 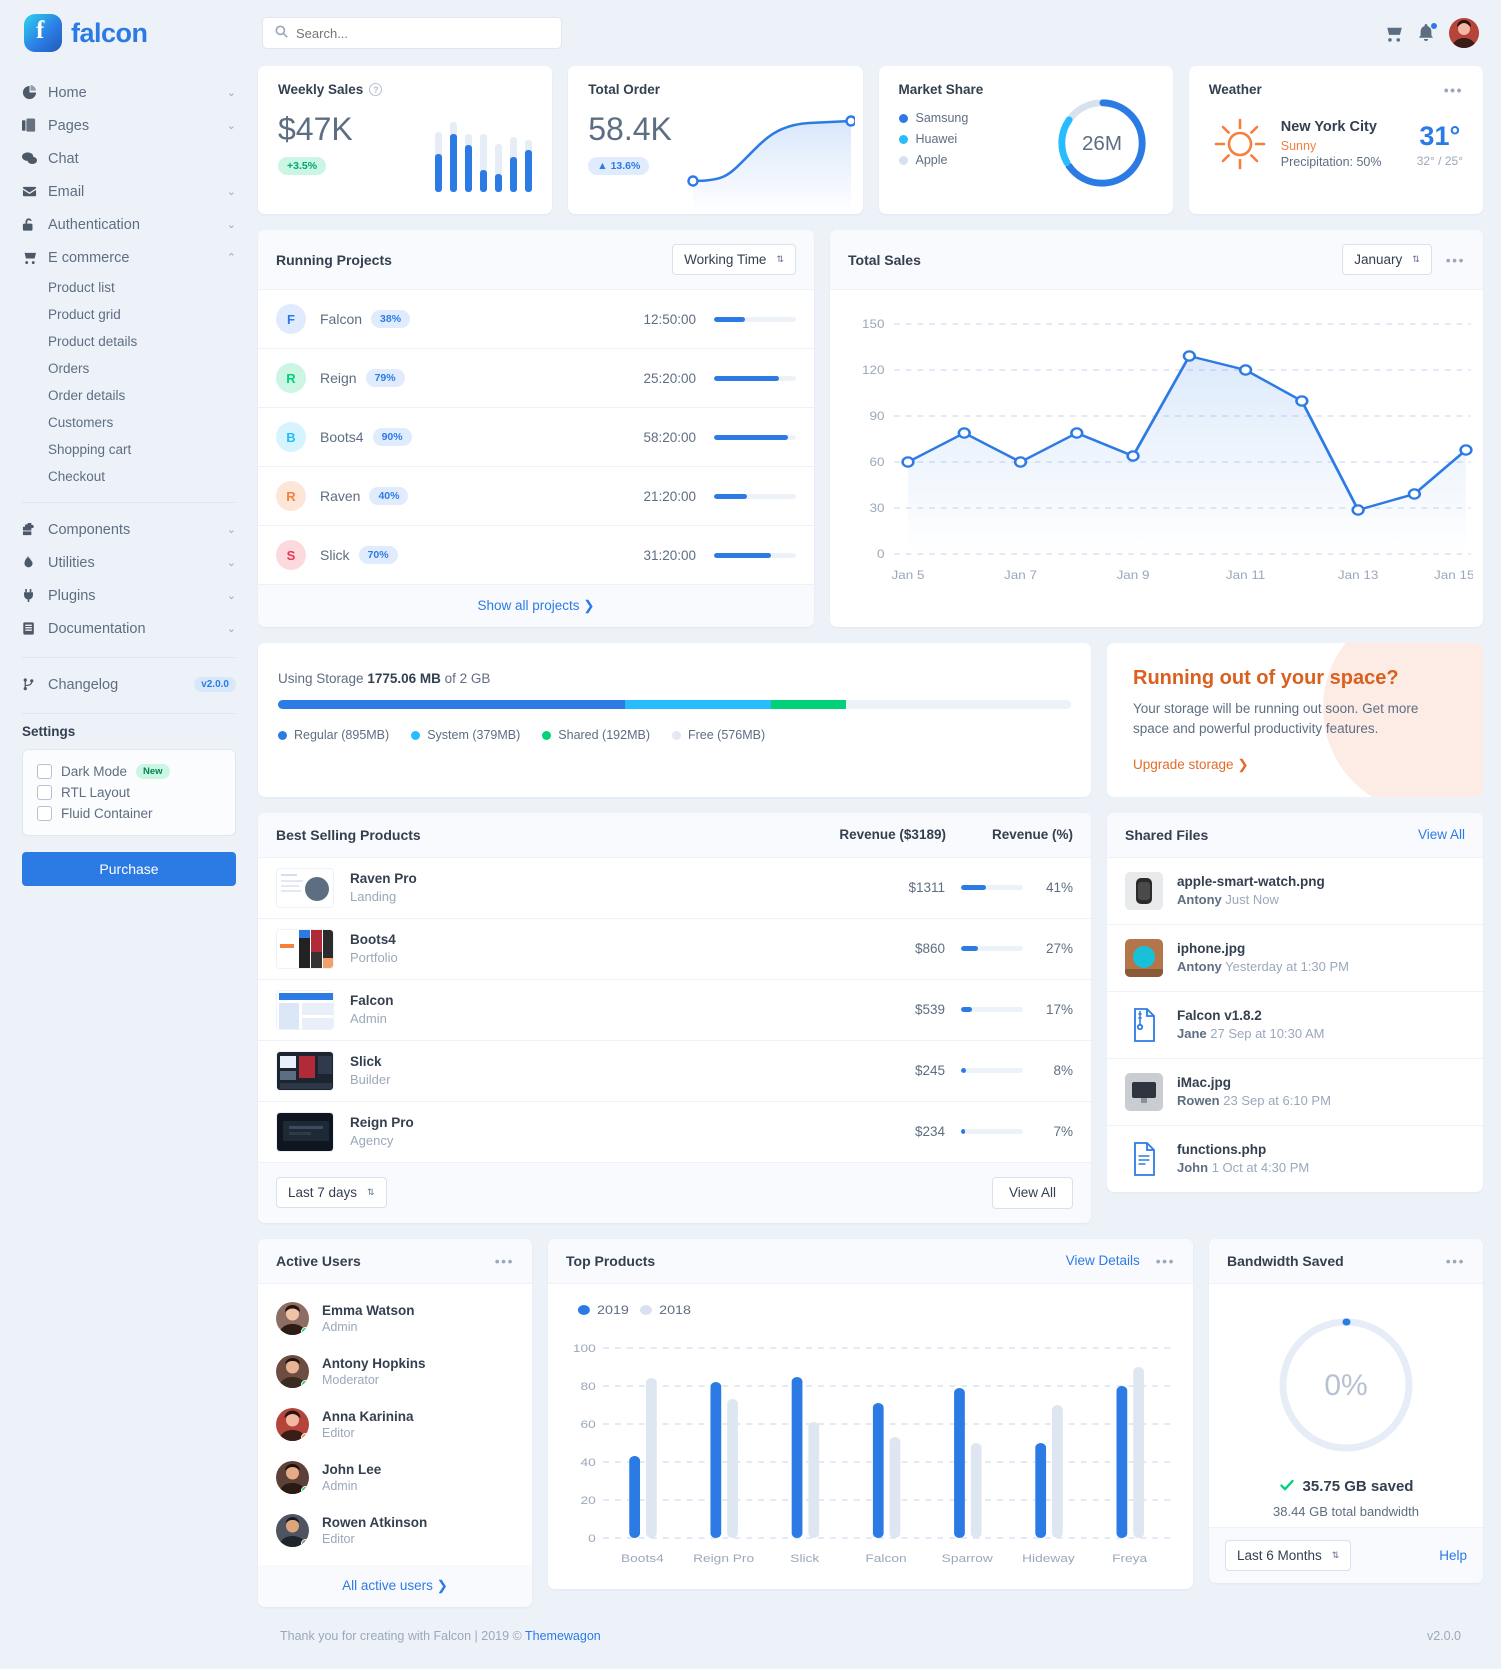 I want to click on table-row: R Reign 79% 25:20:00, so click(x=536, y=378).